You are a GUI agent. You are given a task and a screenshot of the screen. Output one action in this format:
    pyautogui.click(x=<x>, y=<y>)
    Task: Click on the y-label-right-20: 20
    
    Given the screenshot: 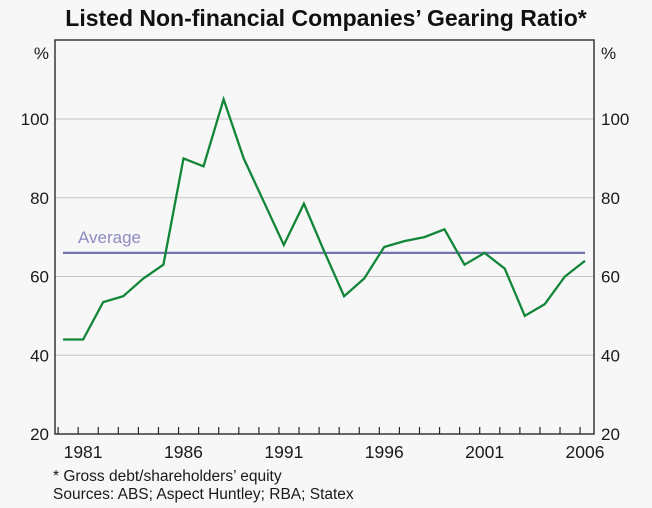 What is the action you would take?
    pyautogui.click(x=610, y=434)
    